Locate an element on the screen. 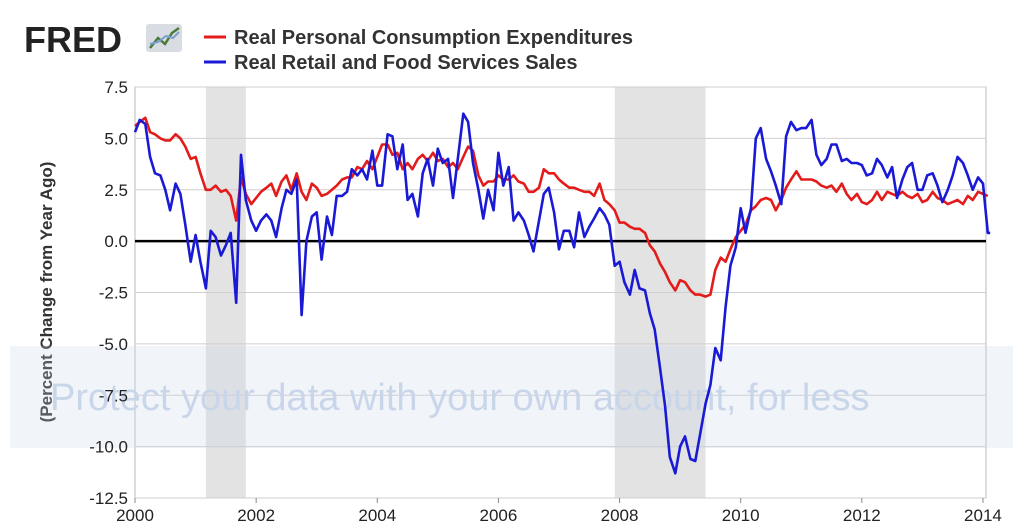  y-axis-label: (Percent Change from Year Ago) is located at coordinates (46, 292).